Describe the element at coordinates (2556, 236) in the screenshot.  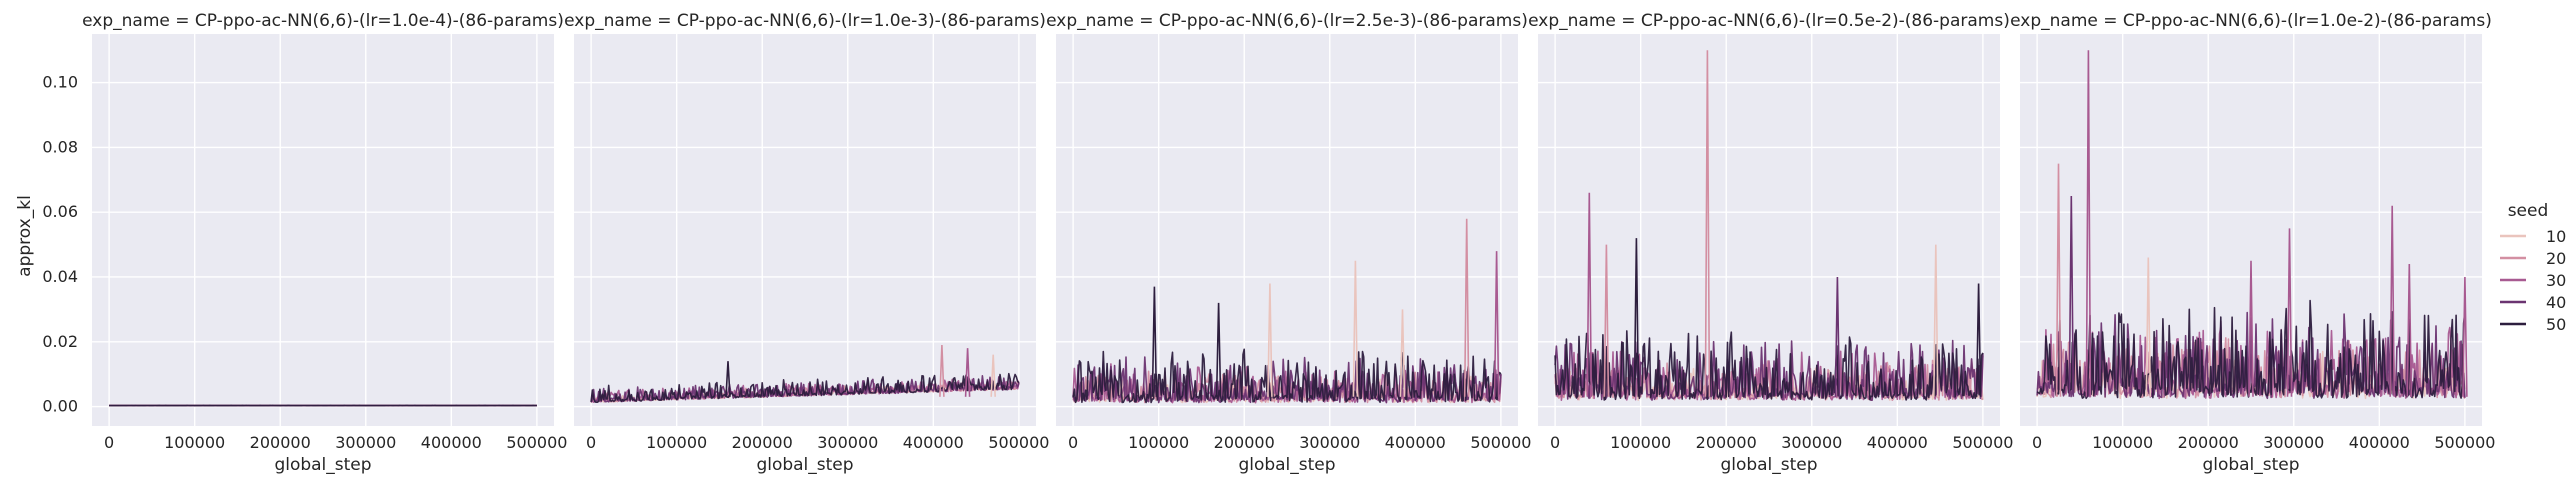
I see `legend-label: 10` at that location.